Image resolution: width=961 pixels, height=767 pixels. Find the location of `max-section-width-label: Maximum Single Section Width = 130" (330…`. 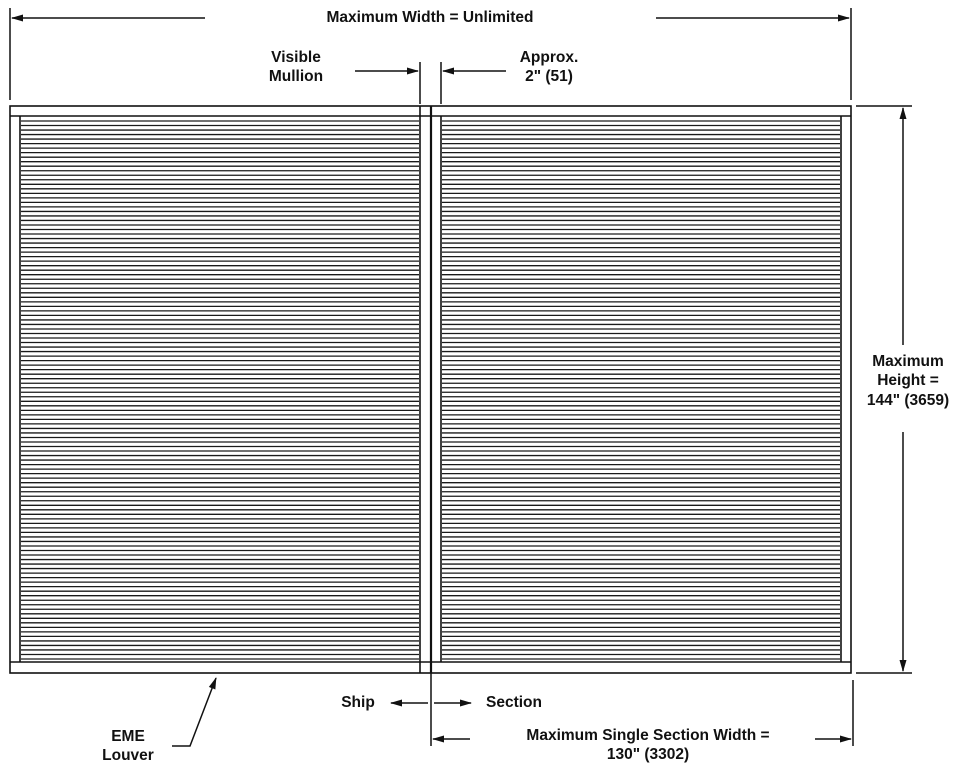

max-section-width-label: Maximum Single Section Width = 130" (330… is located at coordinates (648, 745).